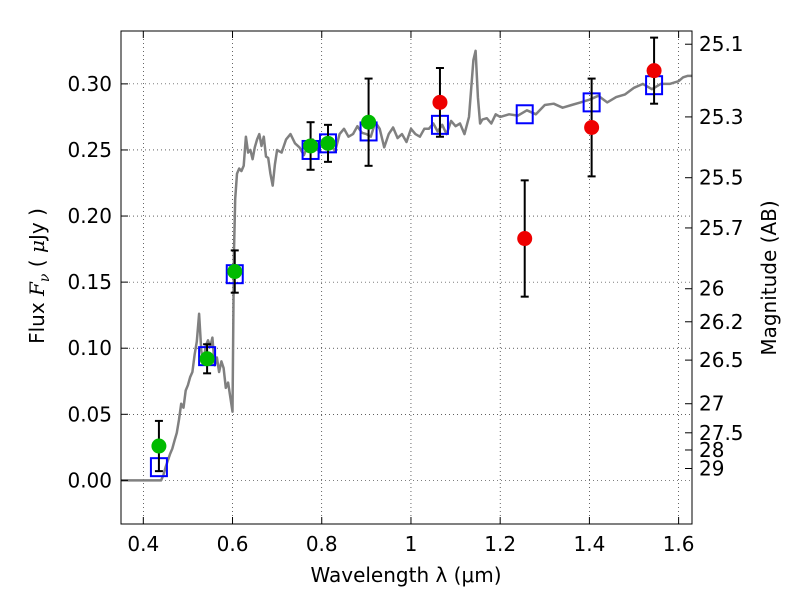  What do you see at coordinates (721, 322) in the screenshot?
I see `y2-tick-label: 26.2` at bounding box center [721, 322].